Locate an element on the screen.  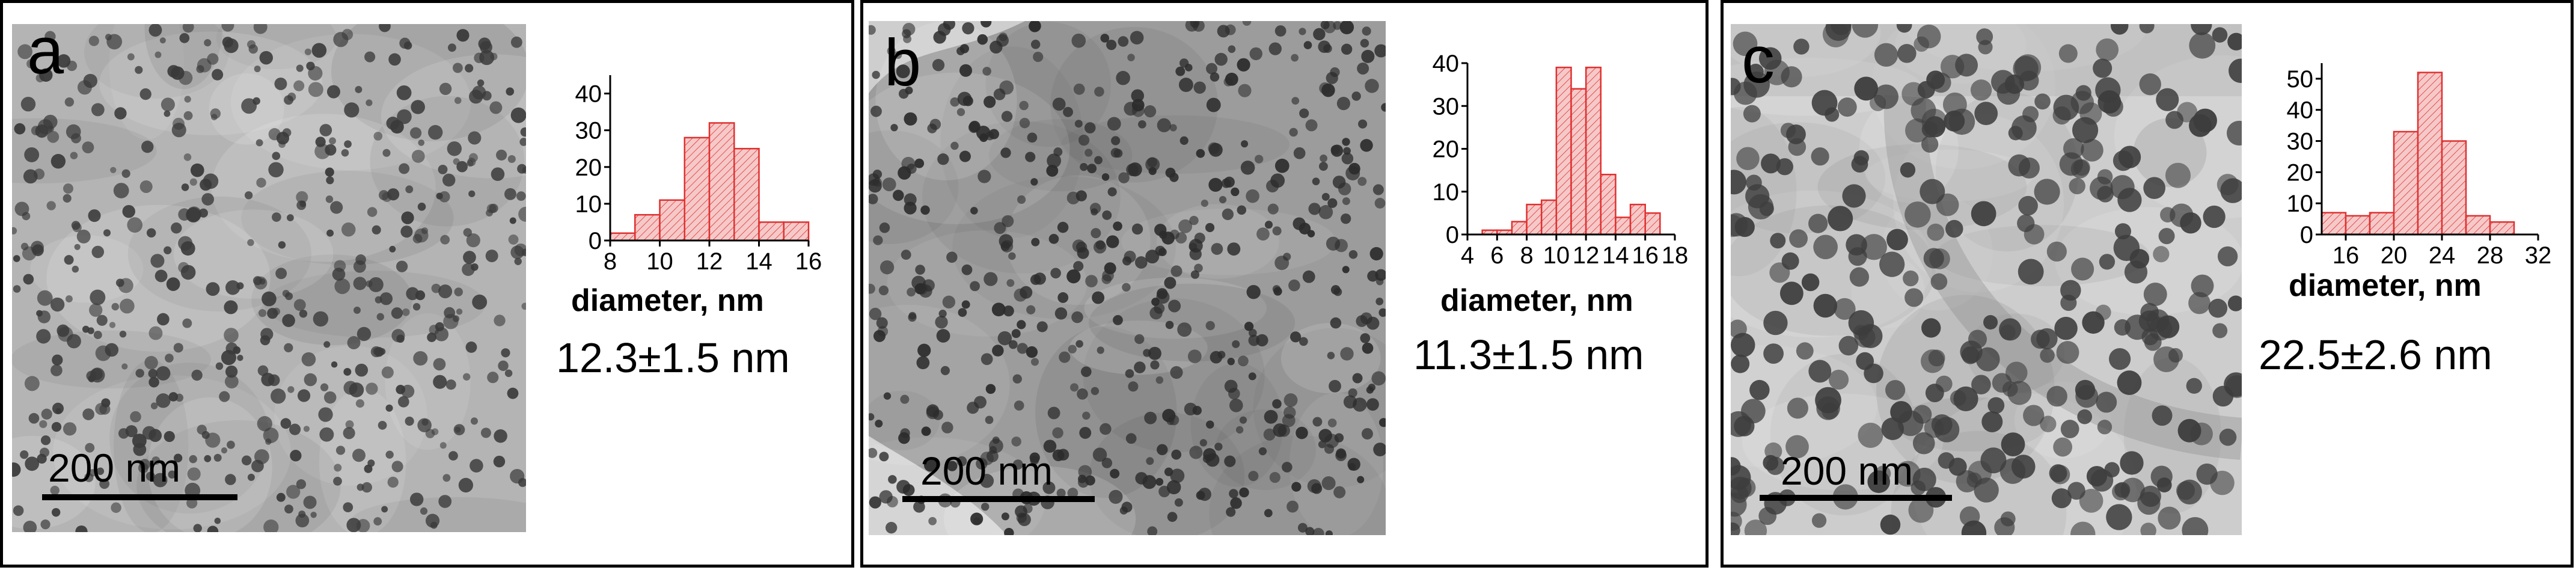
mean-diameter-b: 11.3±1.5 nm is located at coordinates (1528, 354).